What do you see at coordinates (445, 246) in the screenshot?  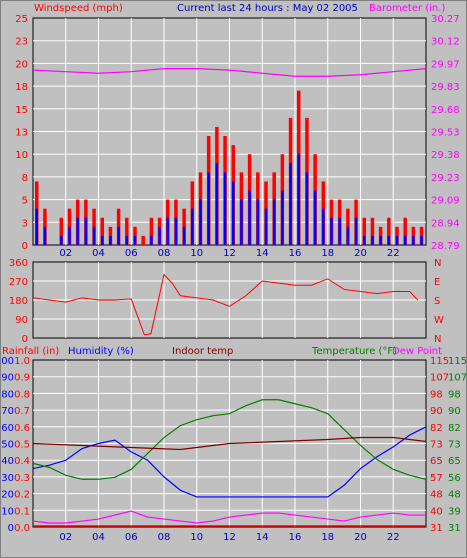 I see `y-tick-label: 28.79` at bounding box center [445, 246].